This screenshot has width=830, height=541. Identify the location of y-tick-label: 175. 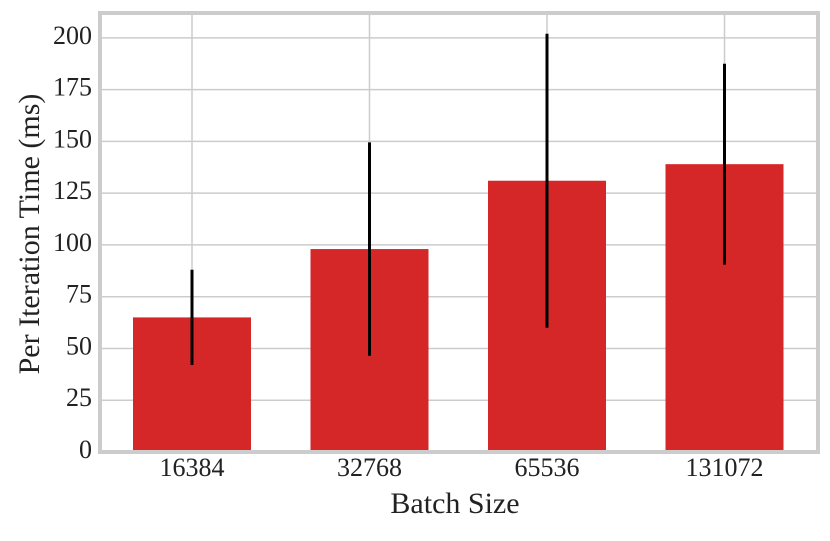
(72, 87).